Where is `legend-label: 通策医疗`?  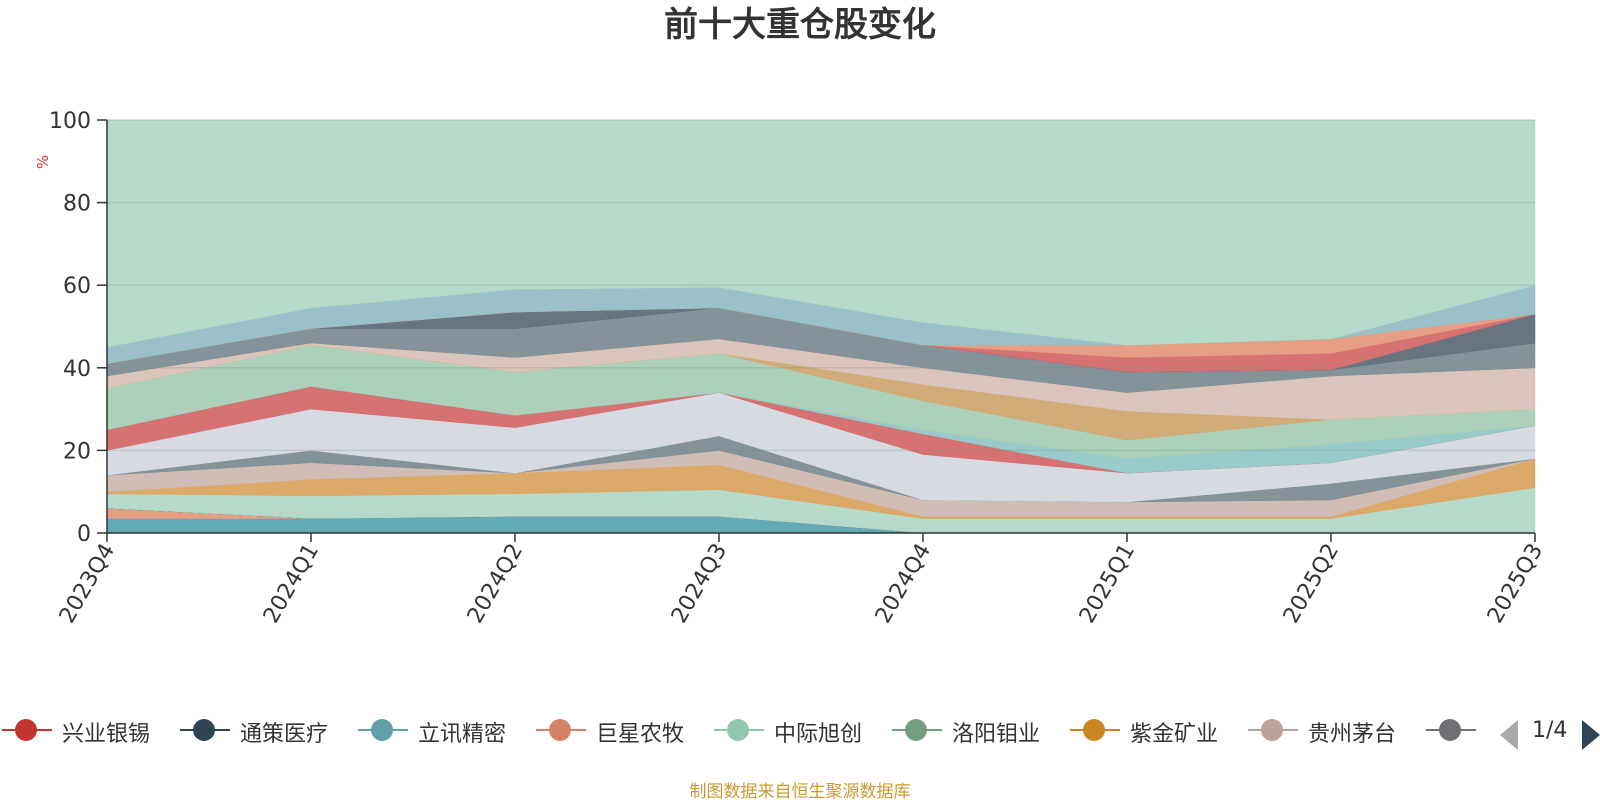 legend-label: 通策医疗 is located at coordinates (284, 734).